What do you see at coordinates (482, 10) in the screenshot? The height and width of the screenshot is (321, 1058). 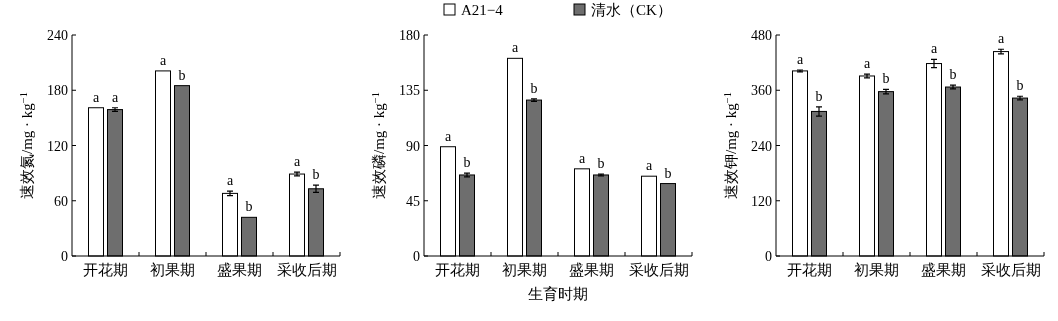 I see `legend-label: A21−4` at bounding box center [482, 10].